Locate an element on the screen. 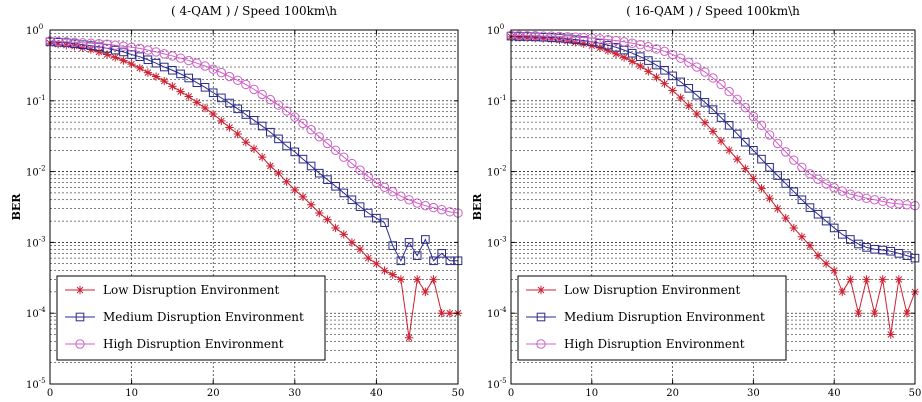  x-tick-label: 30 is located at coordinates (294, 393).